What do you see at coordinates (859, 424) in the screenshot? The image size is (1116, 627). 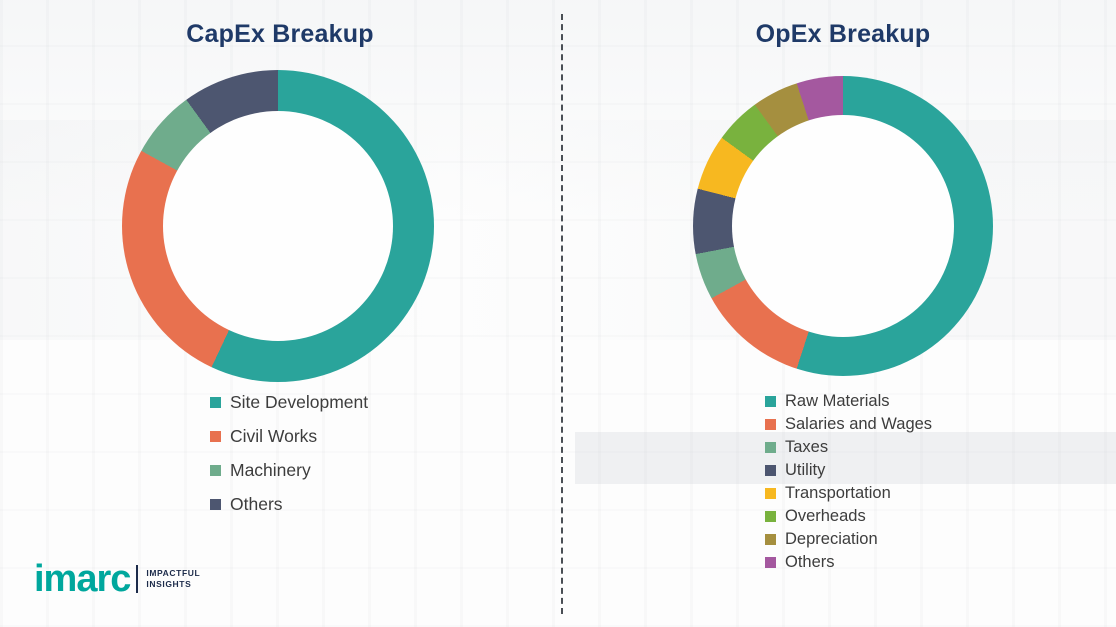 I see `legend-label: Salaries and Wages` at bounding box center [859, 424].